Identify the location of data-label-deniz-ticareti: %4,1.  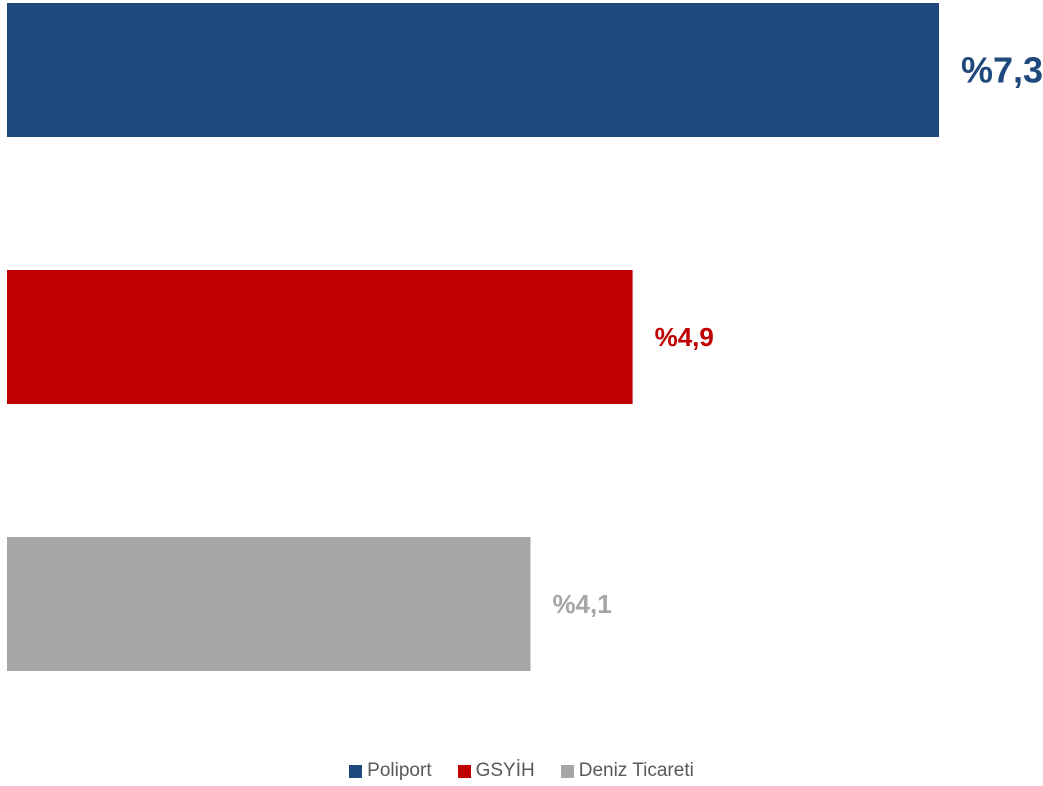
(581, 604).